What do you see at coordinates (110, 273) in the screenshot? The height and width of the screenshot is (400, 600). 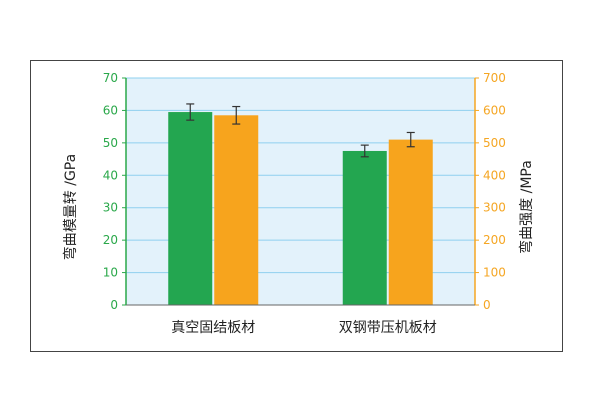 I see `y-left-tick-label: 10` at bounding box center [110, 273].